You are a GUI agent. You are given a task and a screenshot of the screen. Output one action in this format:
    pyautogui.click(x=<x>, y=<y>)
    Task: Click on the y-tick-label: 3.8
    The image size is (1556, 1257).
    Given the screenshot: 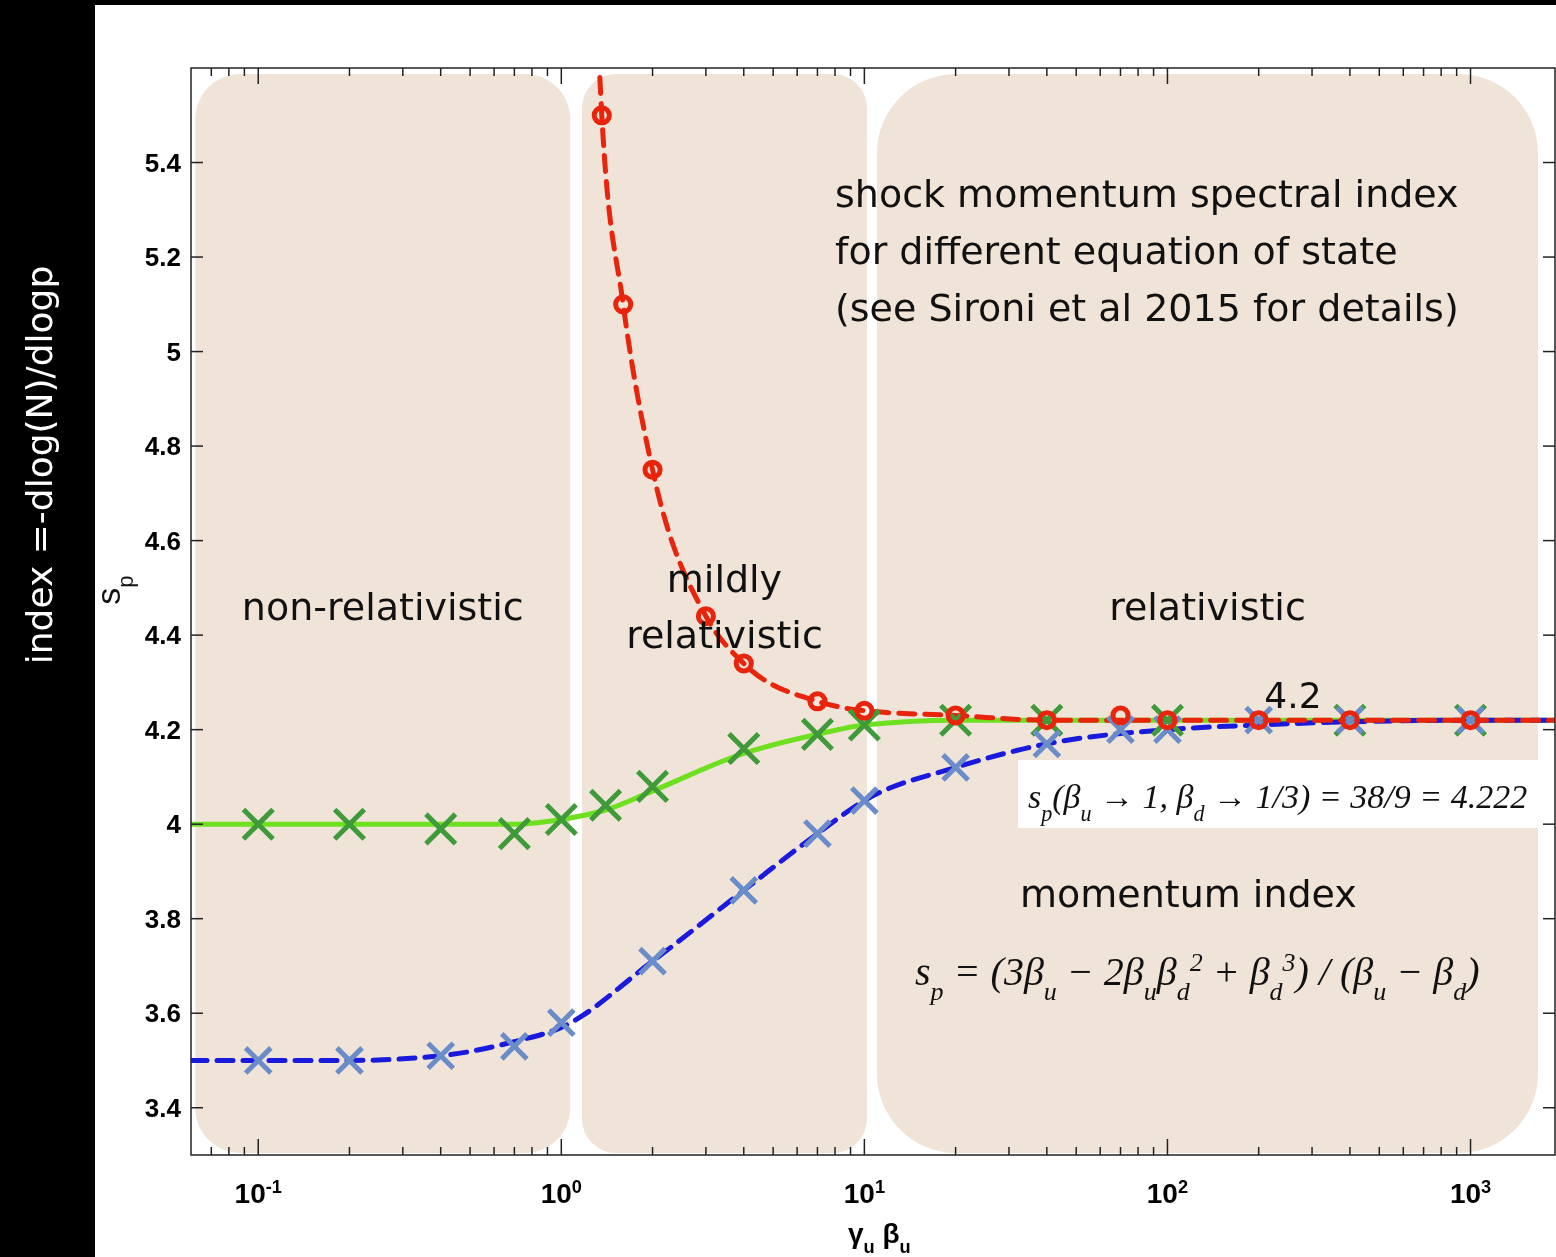 What is the action you would take?
    pyautogui.click(x=162, y=918)
    